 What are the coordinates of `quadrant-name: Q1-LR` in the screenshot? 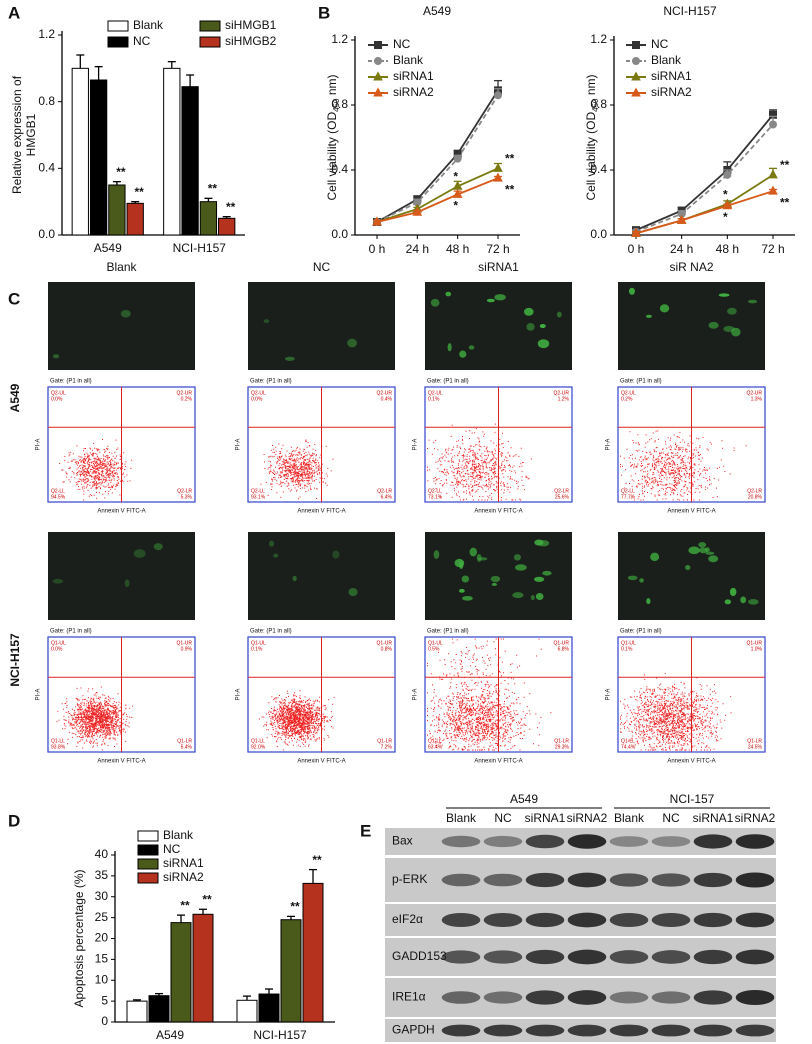 It's located at (384, 741).